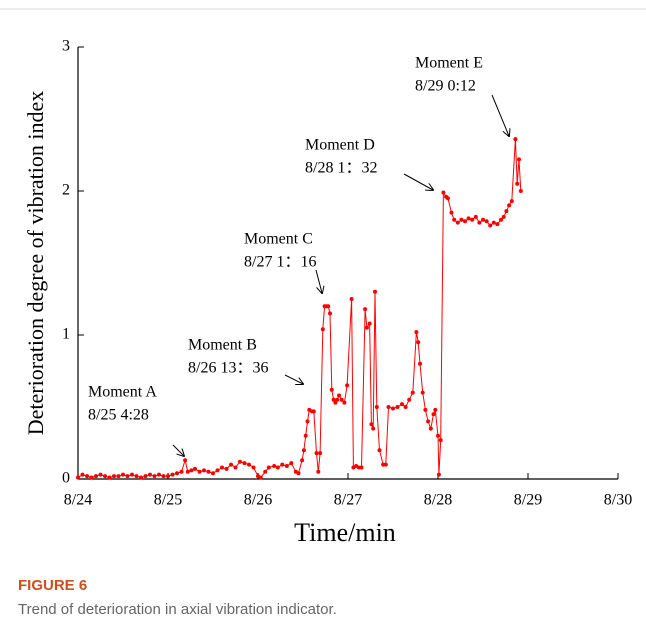  What do you see at coordinates (168, 500) in the screenshot?
I see `x-tick-label: 8/25` at bounding box center [168, 500].